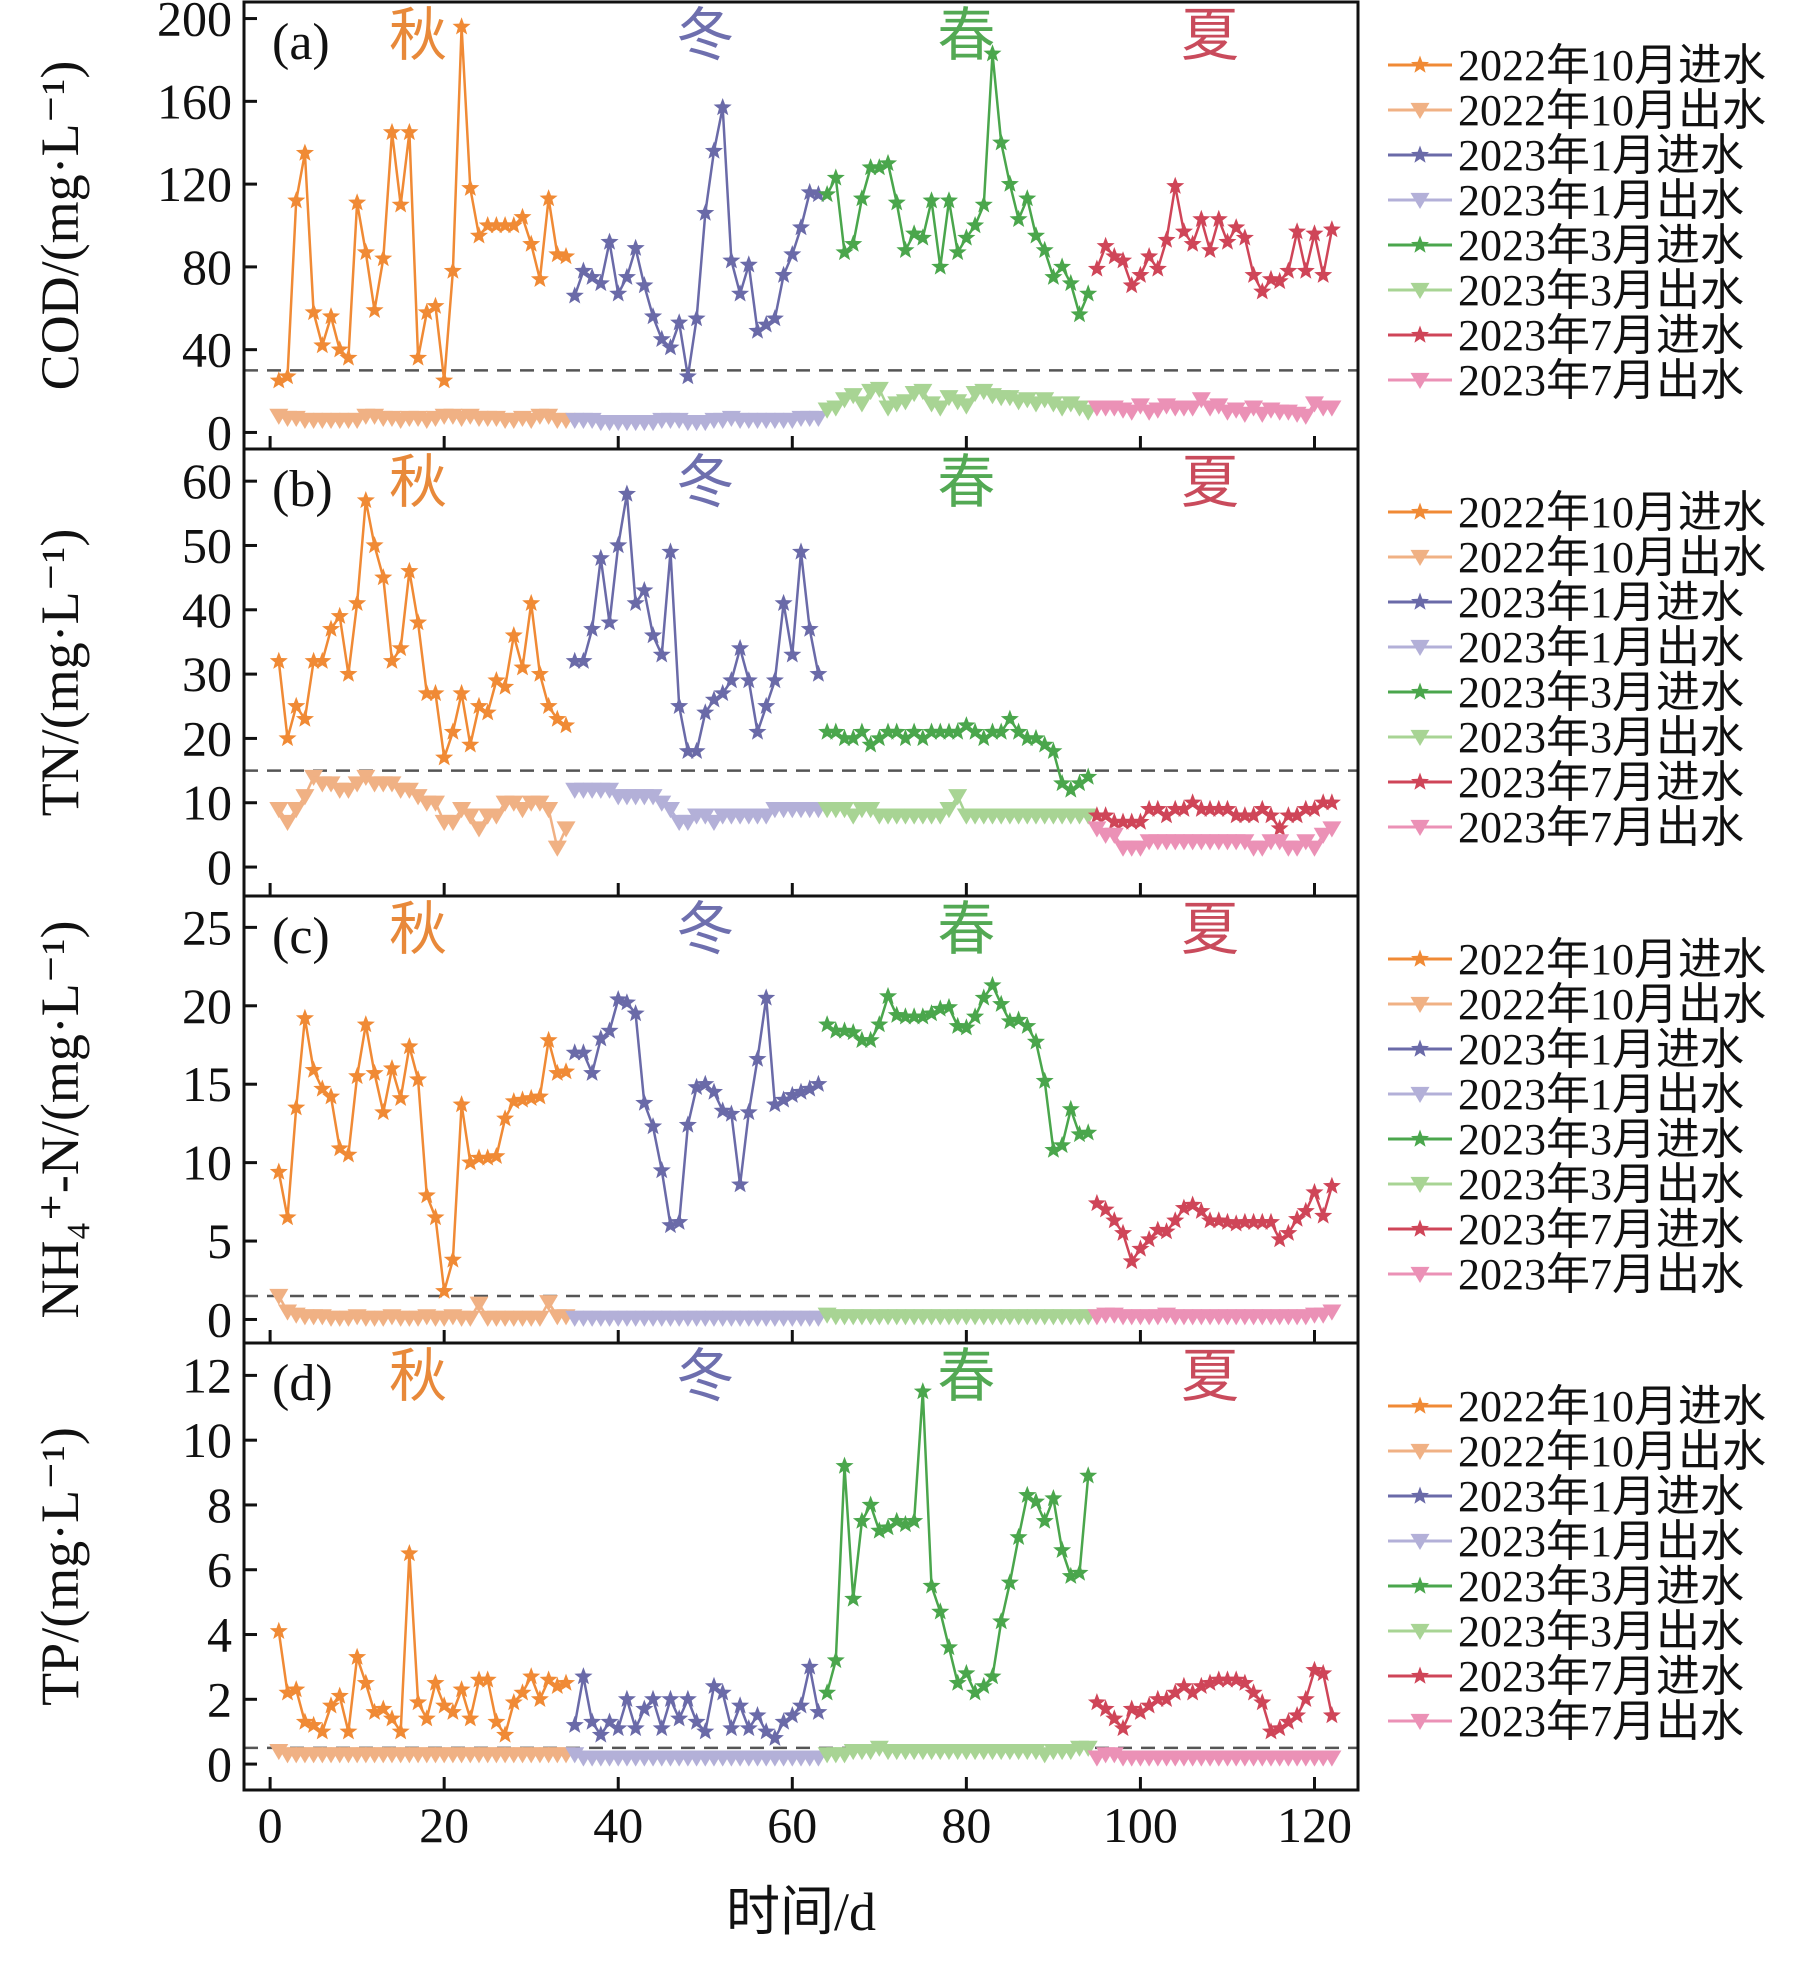  What do you see at coordinates (1601, 335) in the screenshot?
I see `legend-entry: 2023年7月进水` at bounding box center [1601, 335].